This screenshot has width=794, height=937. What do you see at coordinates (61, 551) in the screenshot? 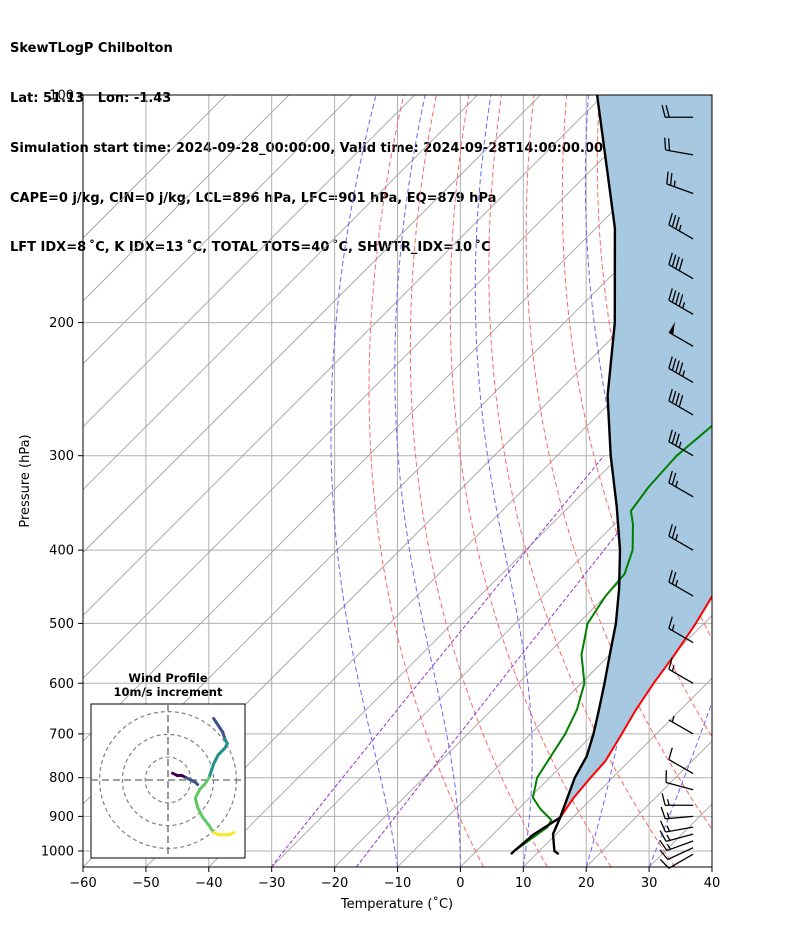
I see `y-tick-label: 400` at bounding box center [61, 551].